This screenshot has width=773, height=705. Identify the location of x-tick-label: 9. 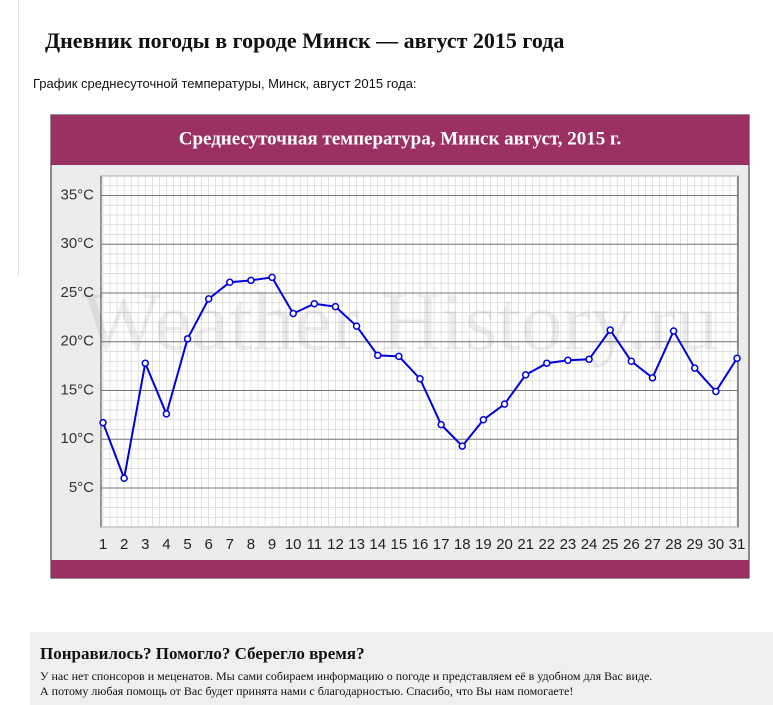
(272, 544).